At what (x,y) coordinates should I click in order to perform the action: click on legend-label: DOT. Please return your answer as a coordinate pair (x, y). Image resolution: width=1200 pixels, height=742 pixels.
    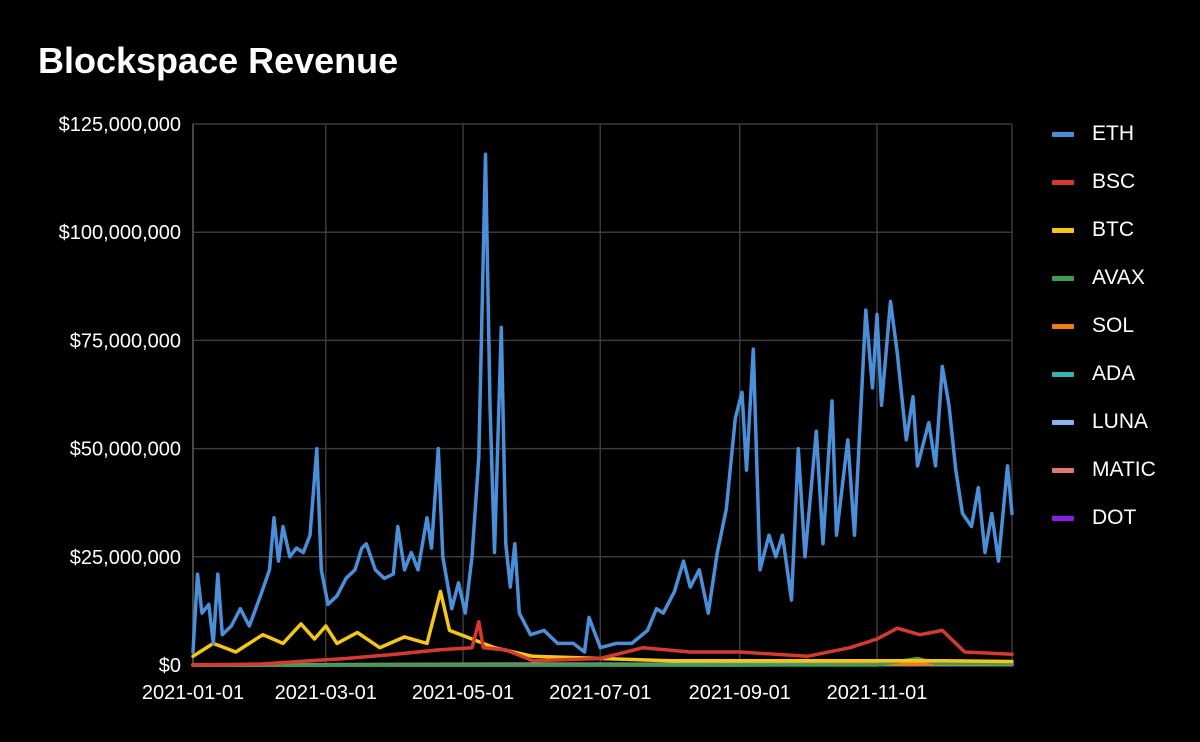
    Looking at the image, I should click on (1114, 517).